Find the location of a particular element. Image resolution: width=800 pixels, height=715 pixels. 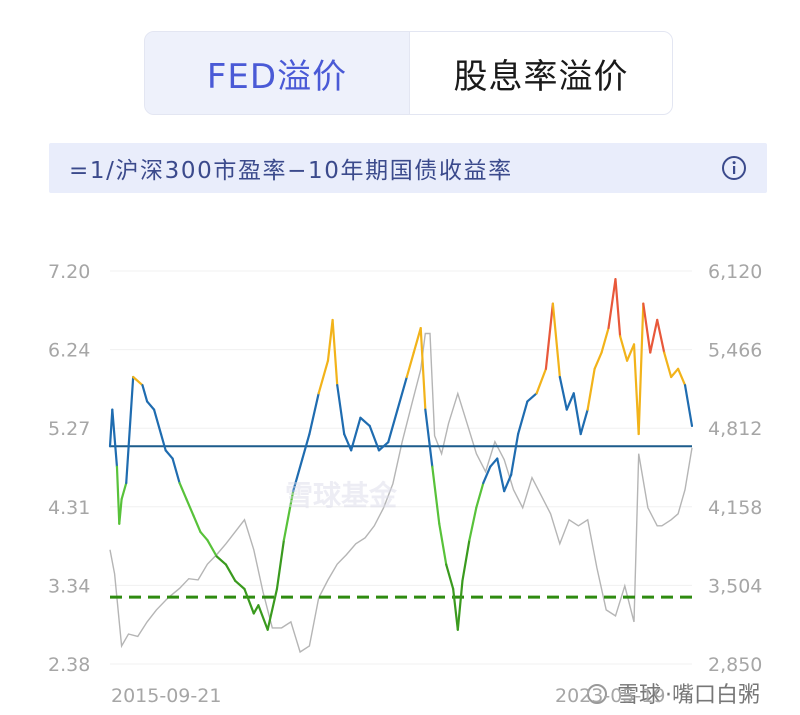

watermark-faint: 雪球基金 is located at coordinates (341, 495).